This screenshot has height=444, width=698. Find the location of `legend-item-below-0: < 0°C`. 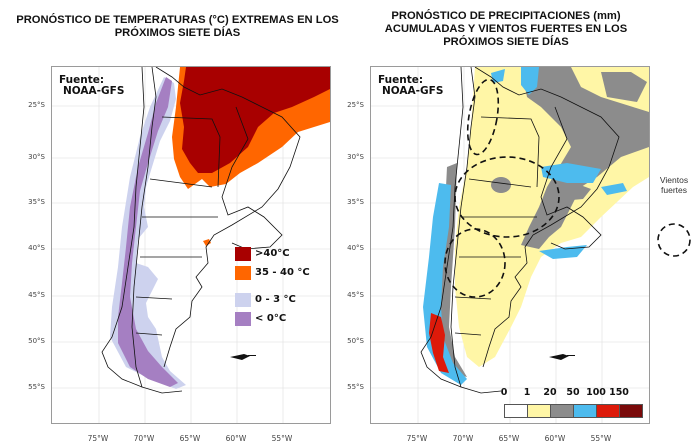

legend-item-below-0: < 0°C is located at coordinates (260, 319).